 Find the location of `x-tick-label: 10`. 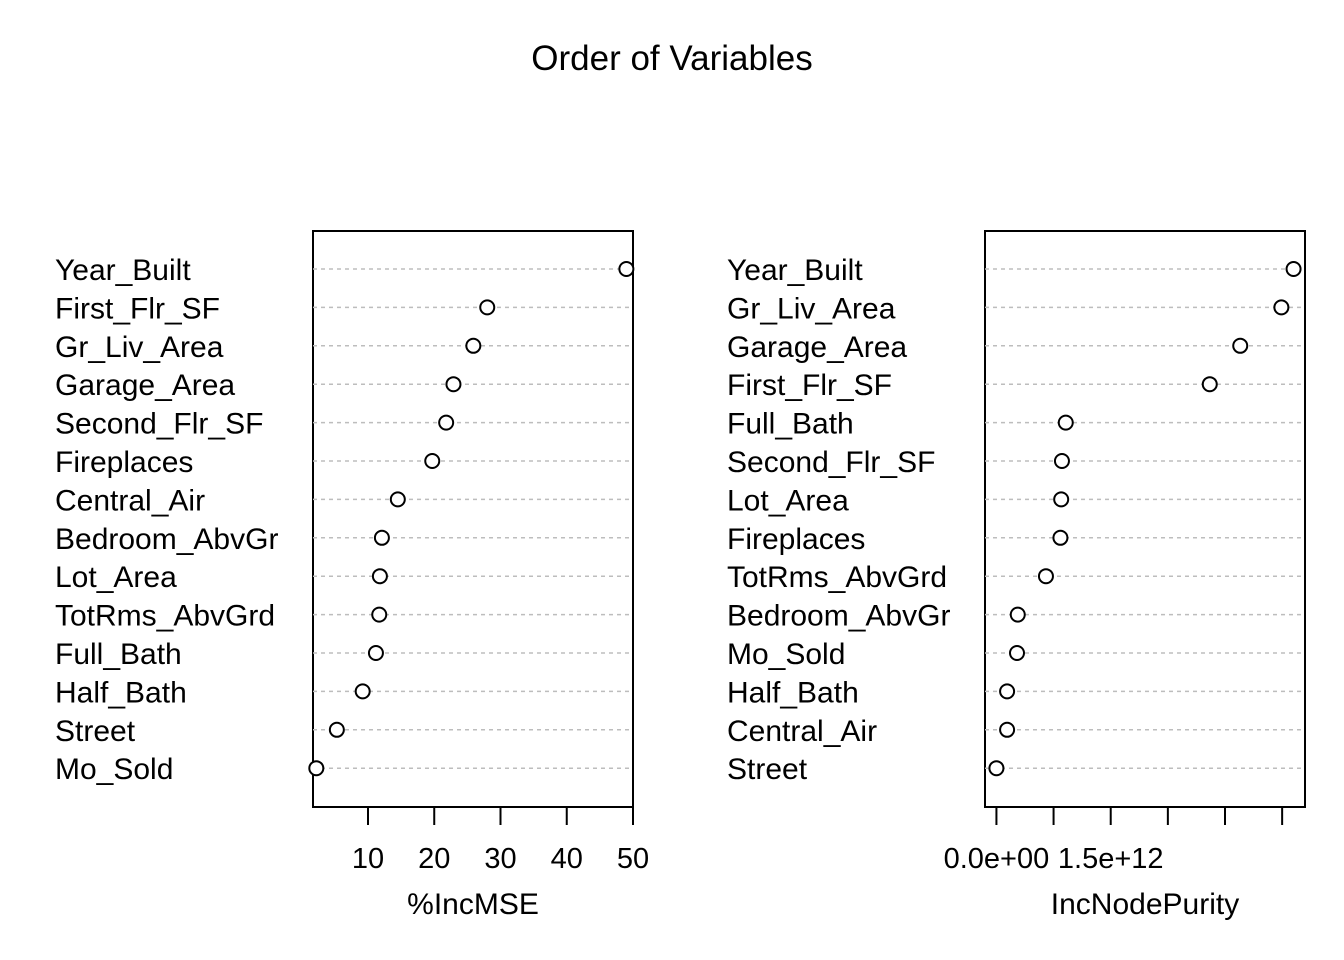

x-tick-label: 10 is located at coordinates (368, 859).